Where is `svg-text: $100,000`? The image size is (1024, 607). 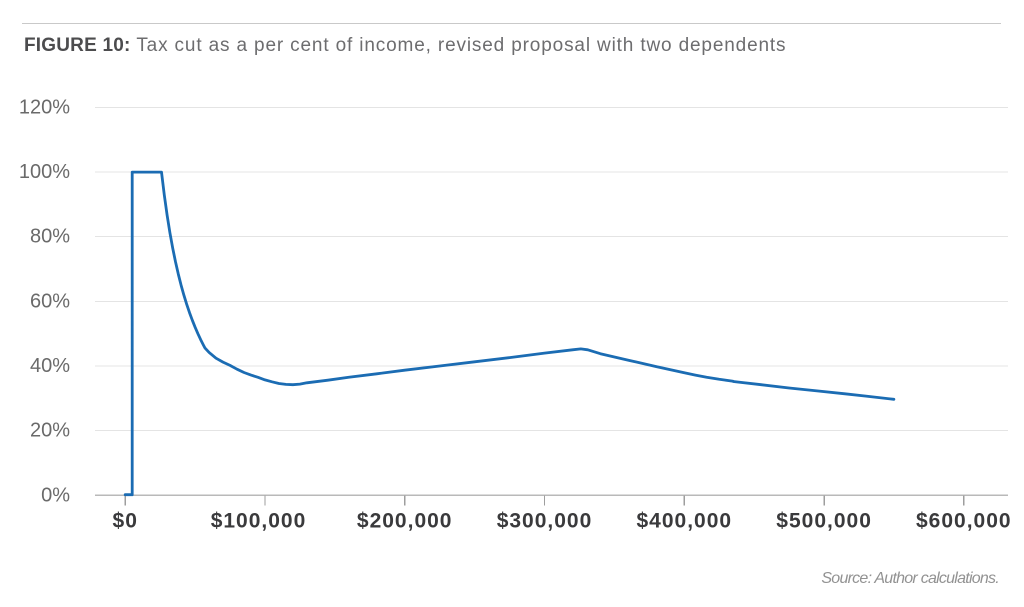
svg-text: $100,000 is located at coordinates (259, 521).